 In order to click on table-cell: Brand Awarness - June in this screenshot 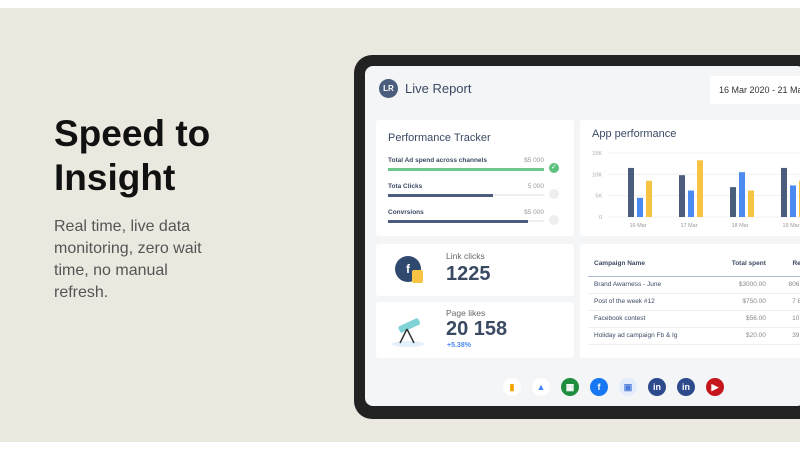, I will do `click(650, 285)`.